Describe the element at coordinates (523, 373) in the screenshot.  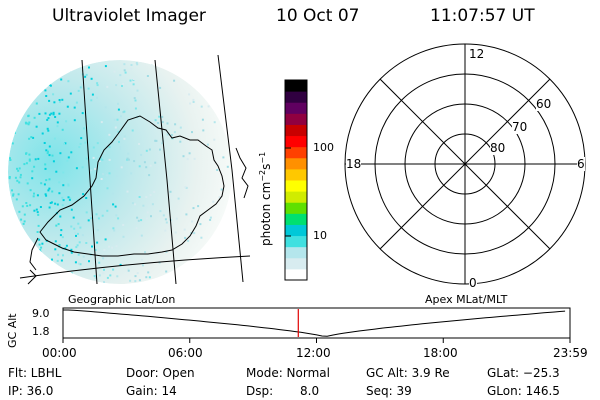
I see `glat-info: GLat: −25.3` at that location.